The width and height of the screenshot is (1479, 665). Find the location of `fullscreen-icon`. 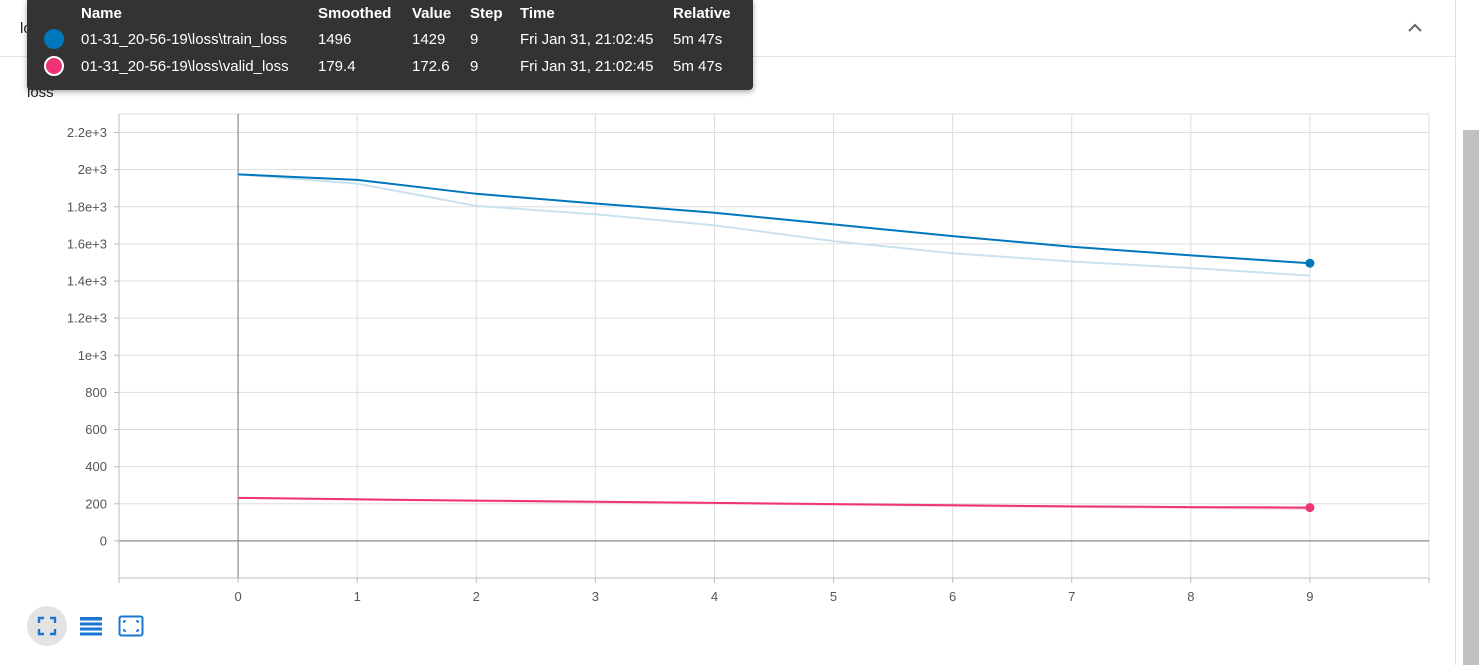

fullscreen-icon is located at coordinates (47, 626).